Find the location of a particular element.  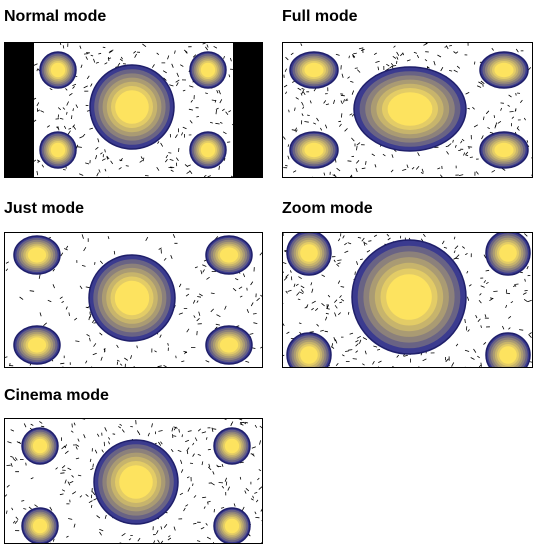

full-mode-title: Full mode is located at coordinates (320, 16).